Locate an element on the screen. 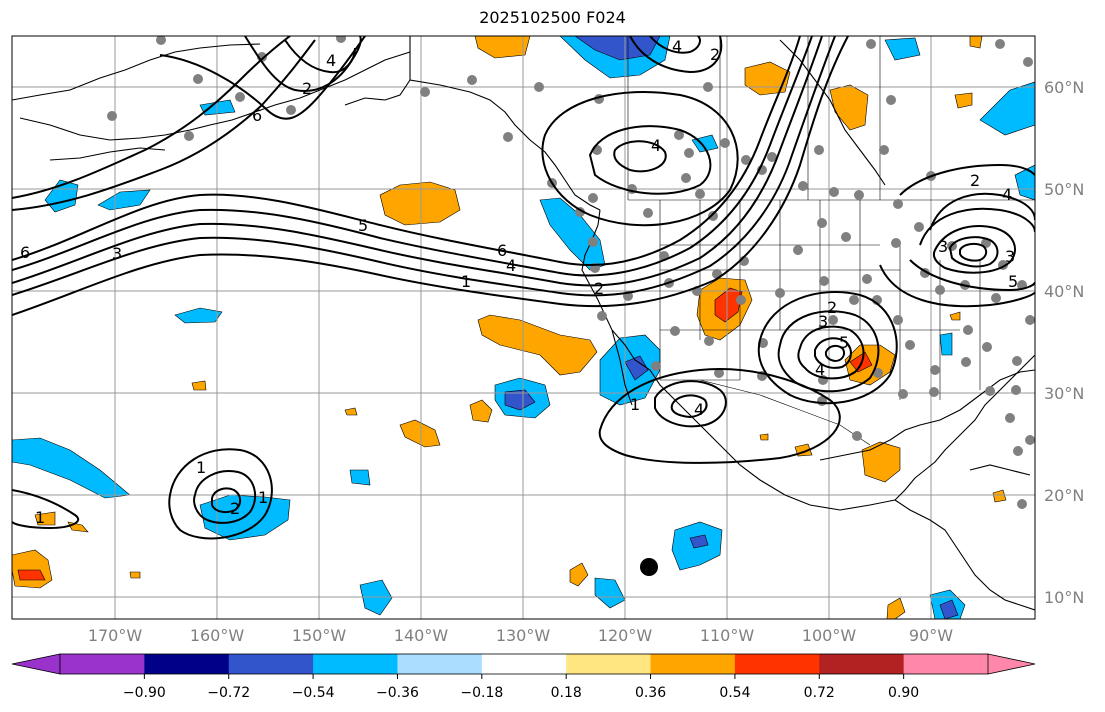  lon-label: 160°W is located at coordinates (217, 635).